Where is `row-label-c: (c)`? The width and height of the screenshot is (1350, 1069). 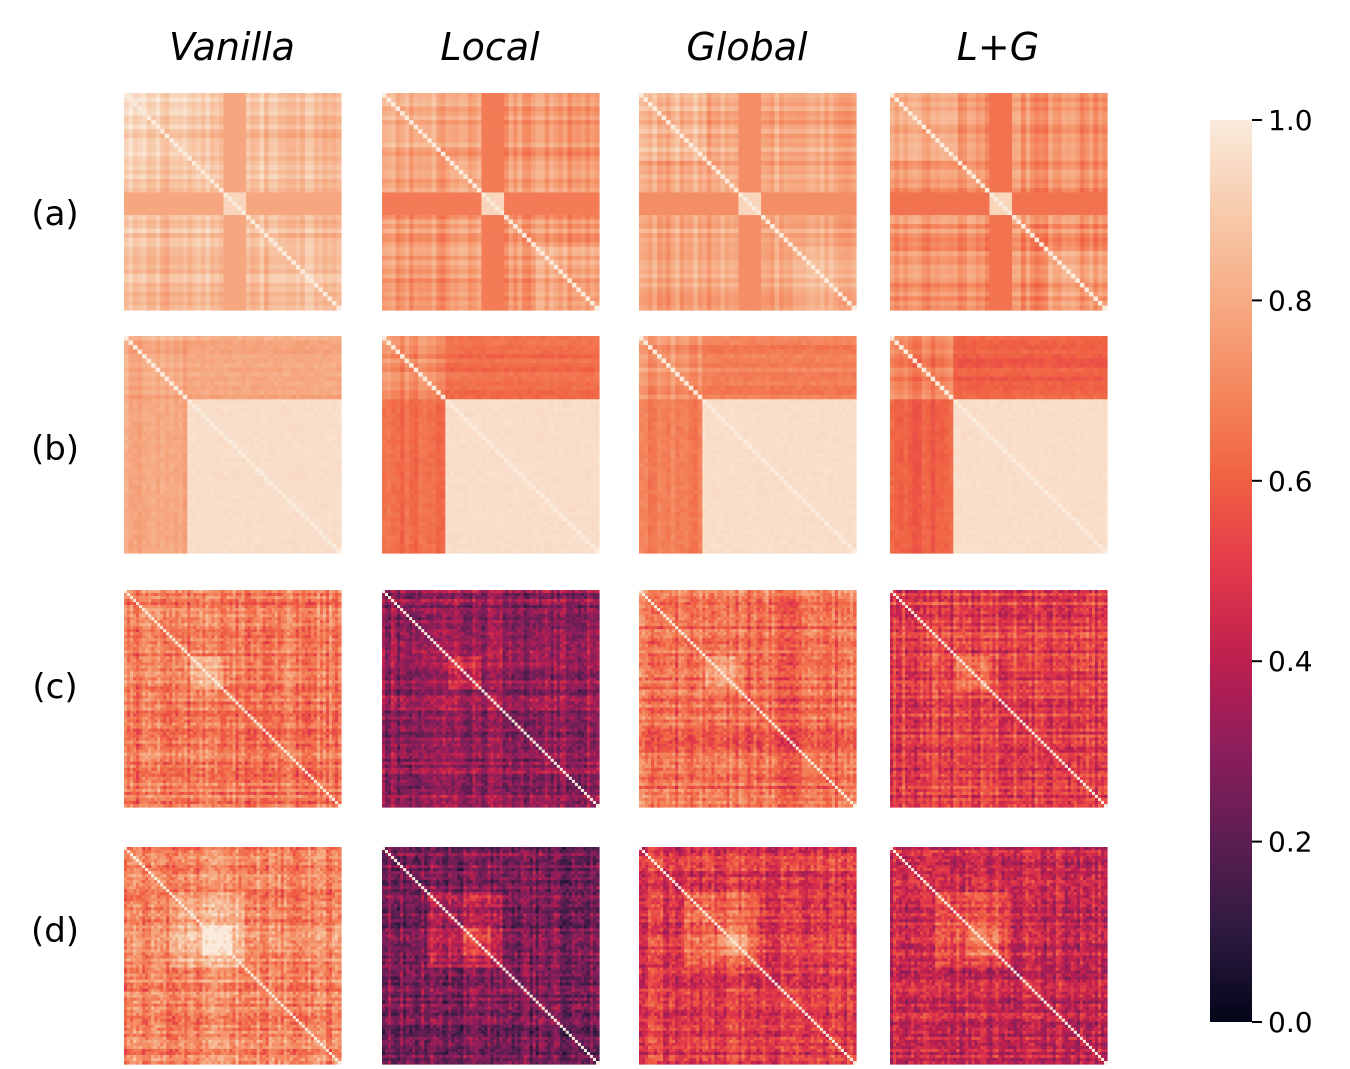 row-label-c: (c) is located at coordinates (54, 687).